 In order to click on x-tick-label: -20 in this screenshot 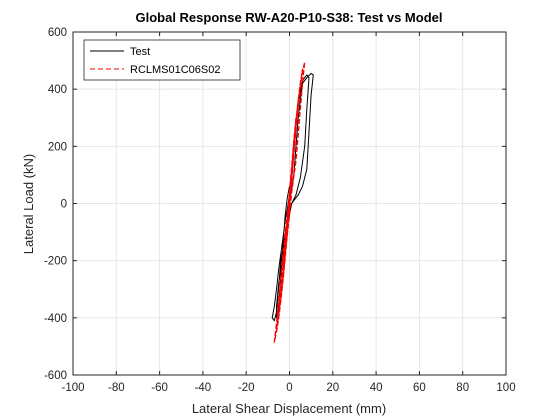, I will do `click(246, 388)`.